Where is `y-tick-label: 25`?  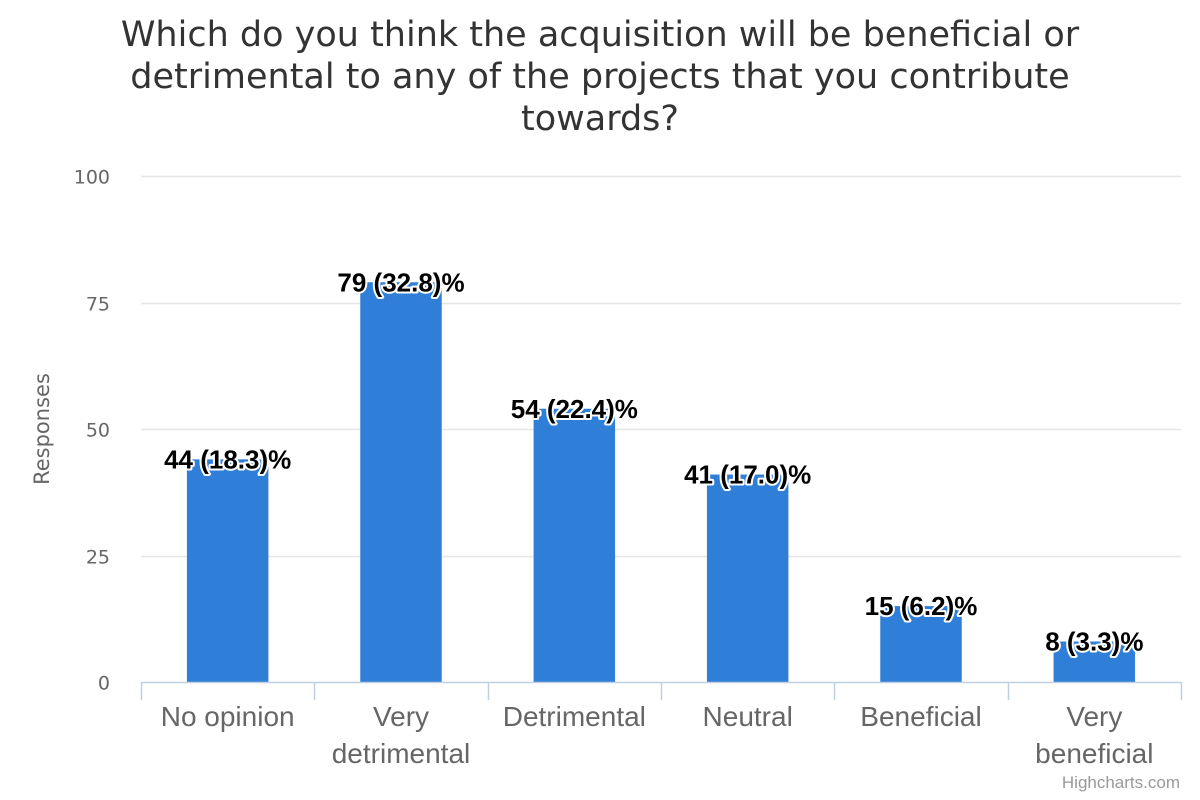
y-tick-label: 25 is located at coordinates (98, 558).